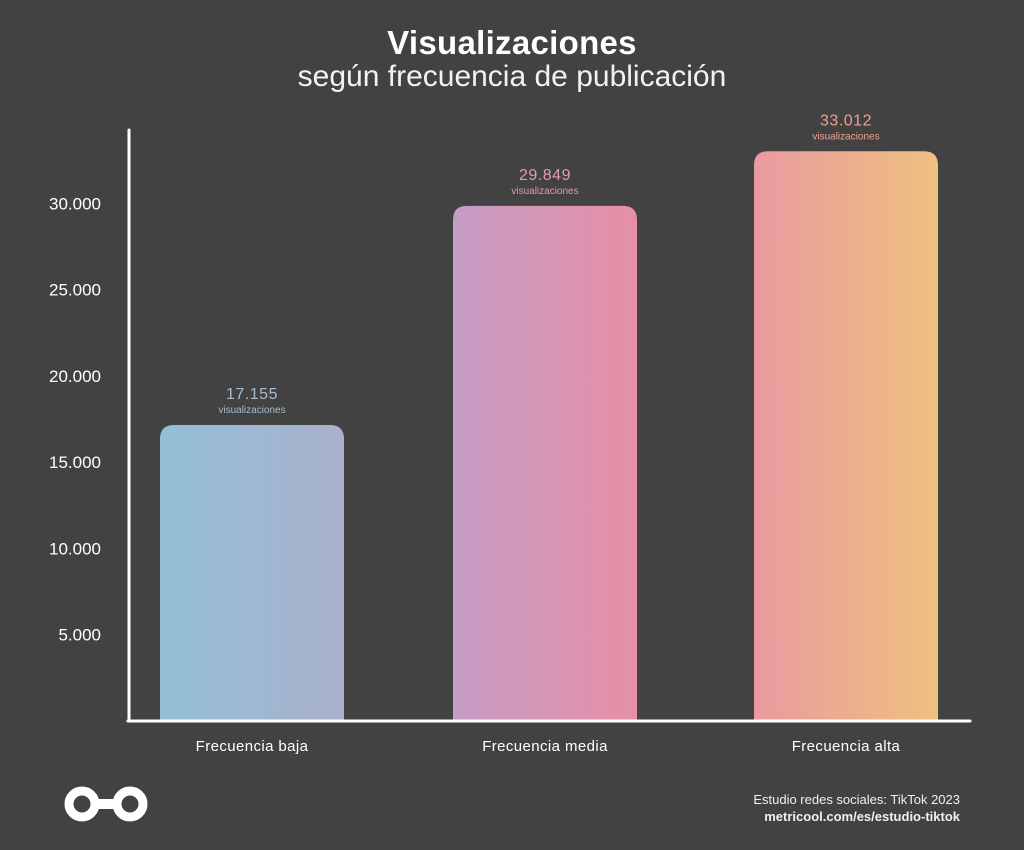 This screenshot has width=1024, height=850. What do you see at coordinates (106, 804) in the screenshot?
I see `metricool-infinity-icon` at bounding box center [106, 804].